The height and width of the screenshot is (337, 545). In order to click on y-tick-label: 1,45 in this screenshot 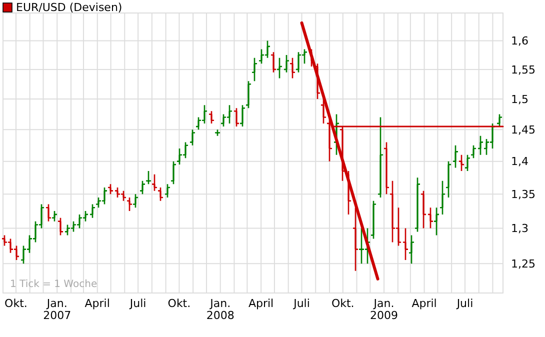, I will do `click(523, 130)`.